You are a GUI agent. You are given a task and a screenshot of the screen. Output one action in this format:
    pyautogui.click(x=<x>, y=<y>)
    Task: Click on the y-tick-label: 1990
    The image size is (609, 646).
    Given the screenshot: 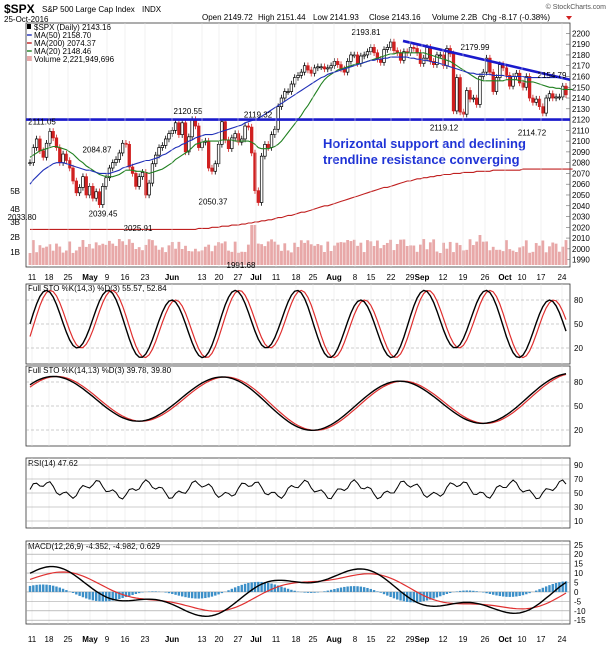 What is the action you would take?
    pyautogui.click(x=581, y=260)
    